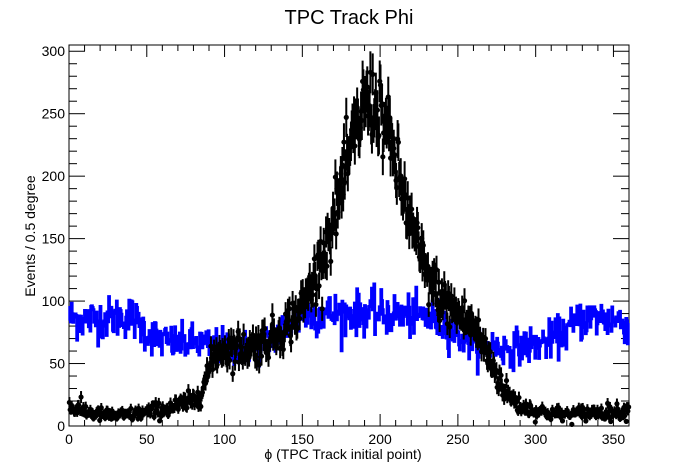 This screenshot has height=474, width=698. What do you see at coordinates (536, 439) in the screenshot?
I see `x-tick-label: 300` at bounding box center [536, 439].